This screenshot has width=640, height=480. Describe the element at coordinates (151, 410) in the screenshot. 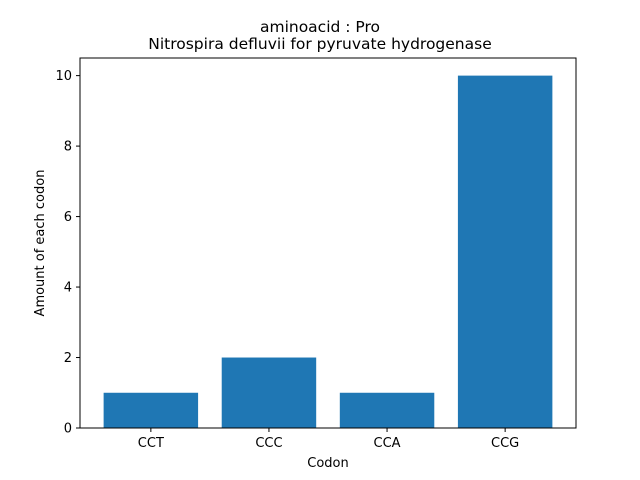

I see `bar-cct` at that location.